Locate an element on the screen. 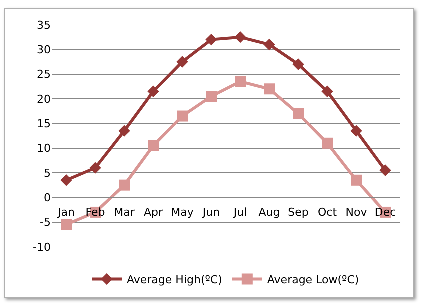 The height and width of the screenshot is (306, 421). legend-label: Average High(ºC) is located at coordinates (174, 280).